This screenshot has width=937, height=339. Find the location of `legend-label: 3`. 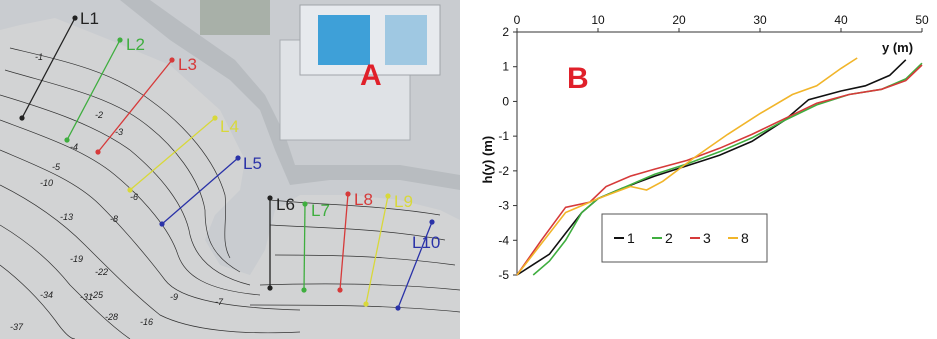

legend-label: 3 is located at coordinates (707, 238).